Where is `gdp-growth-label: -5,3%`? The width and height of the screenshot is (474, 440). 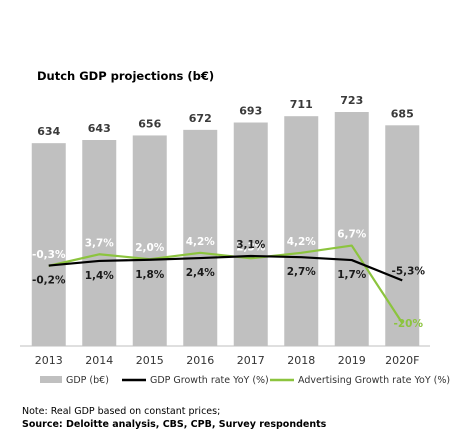 gdp-growth-label: -5,3% is located at coordinates (409, 271).